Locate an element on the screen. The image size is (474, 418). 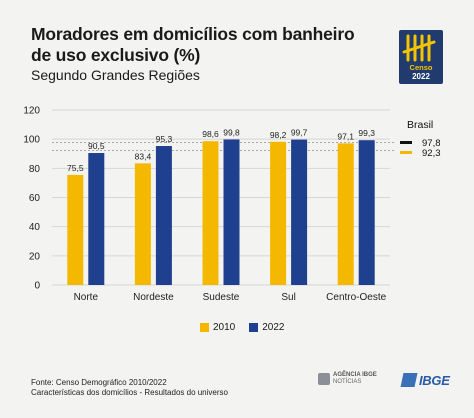
ibge-logo: IBGE is located at coordinates (427, 380).